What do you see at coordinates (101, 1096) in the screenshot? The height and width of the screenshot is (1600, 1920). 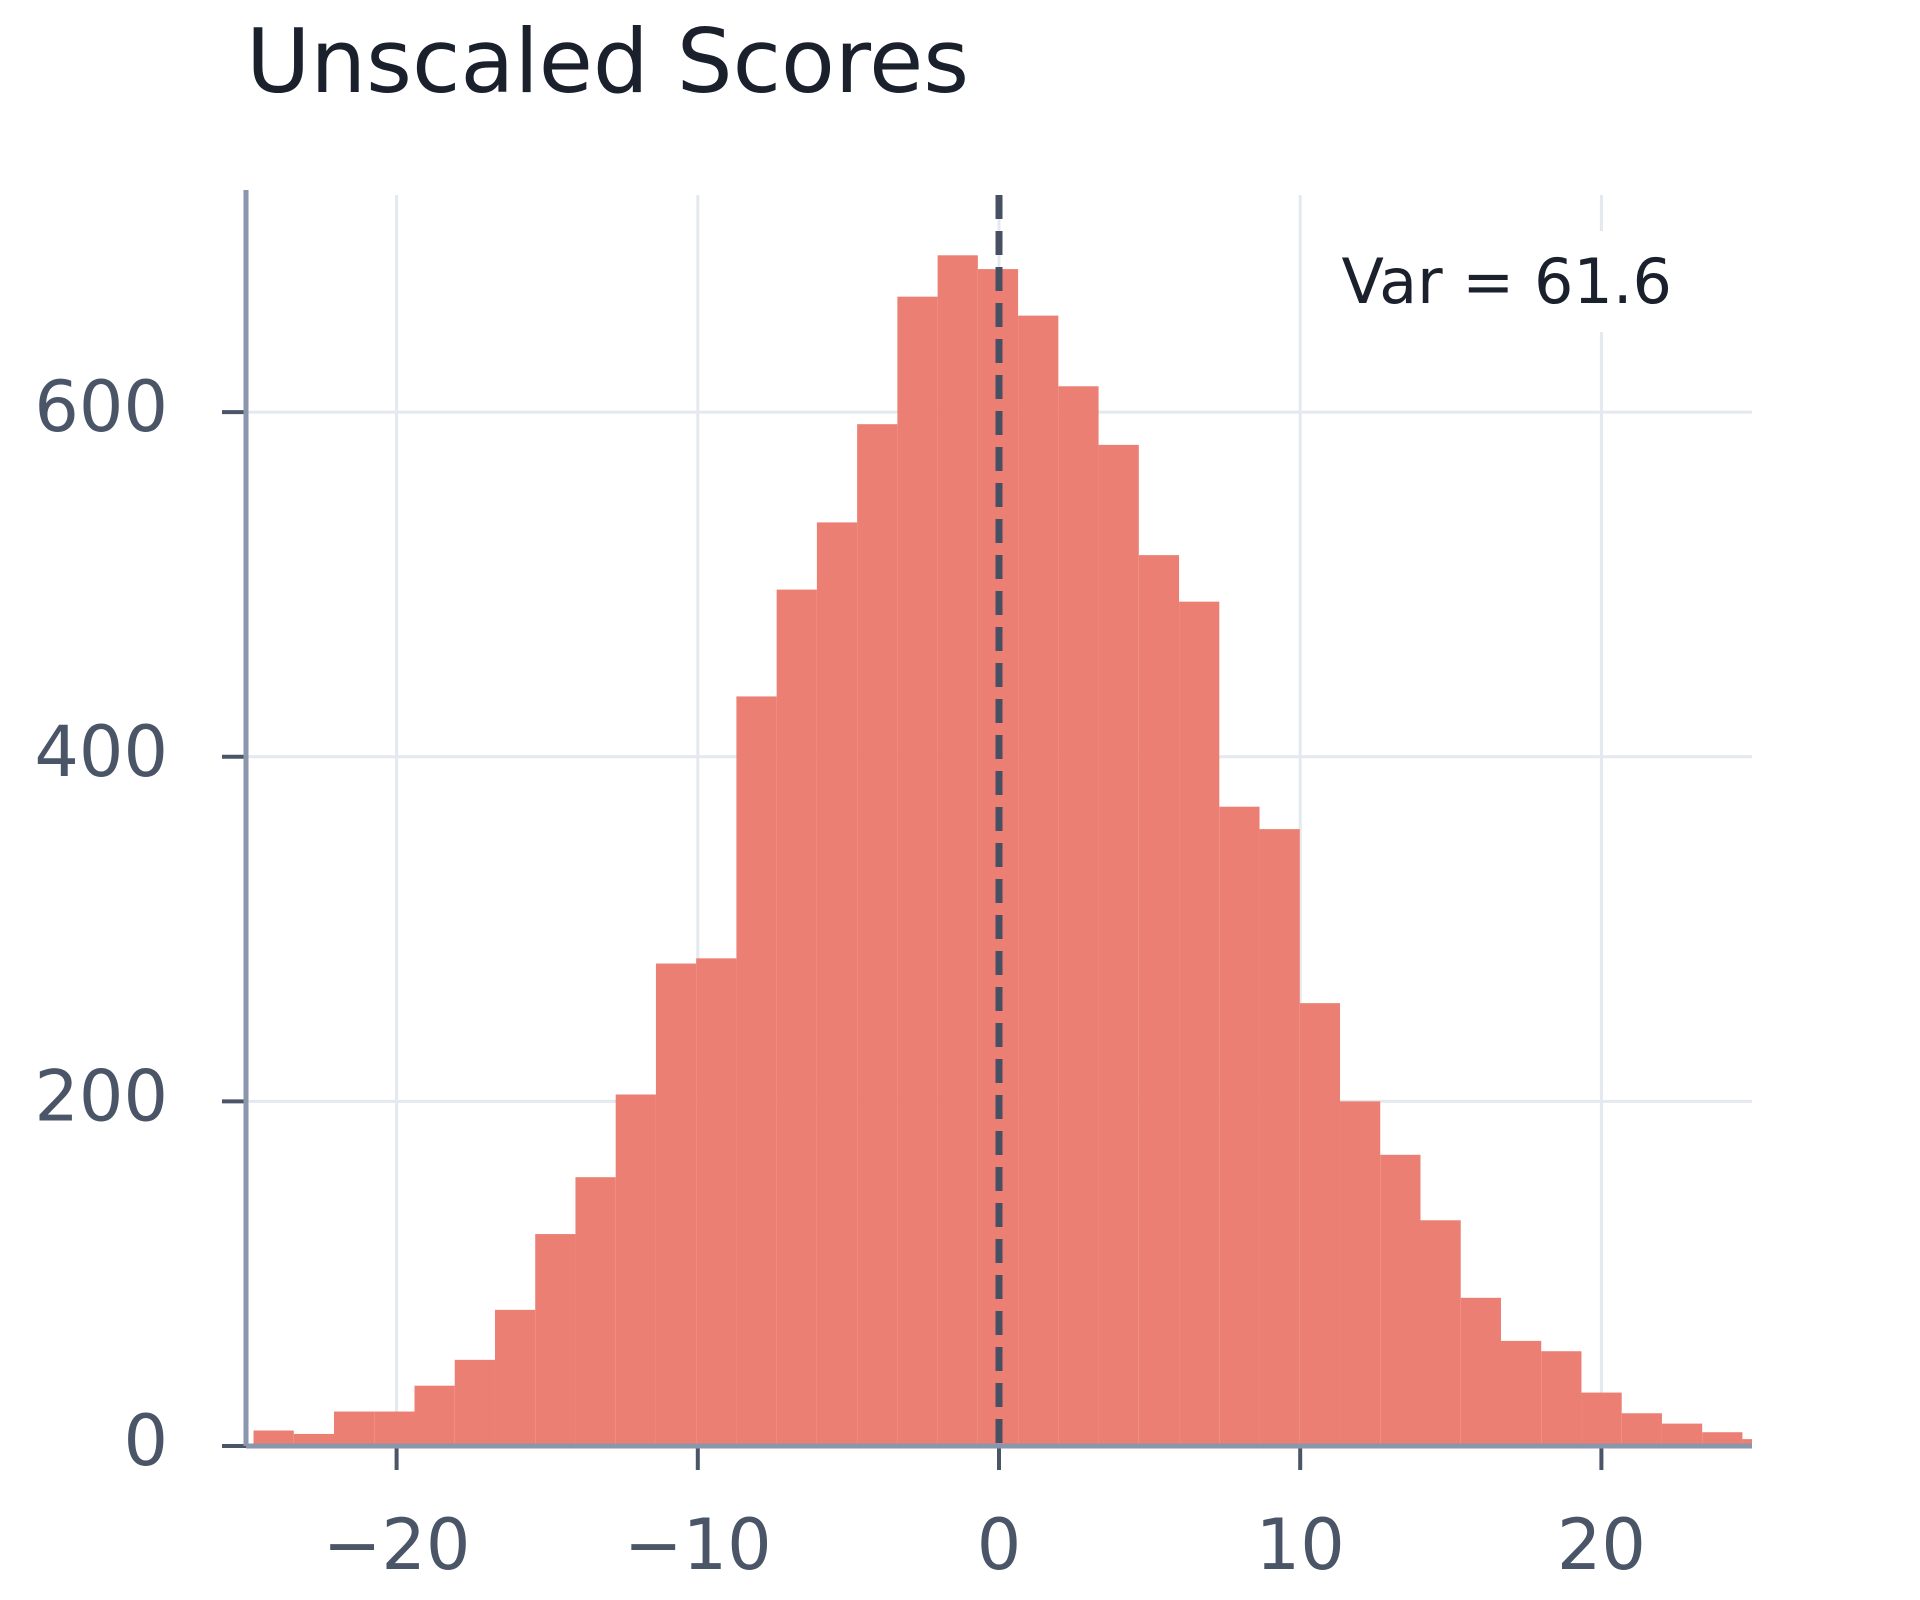 I see `y-tick-label: 200` at bounding box center [101, 1096].